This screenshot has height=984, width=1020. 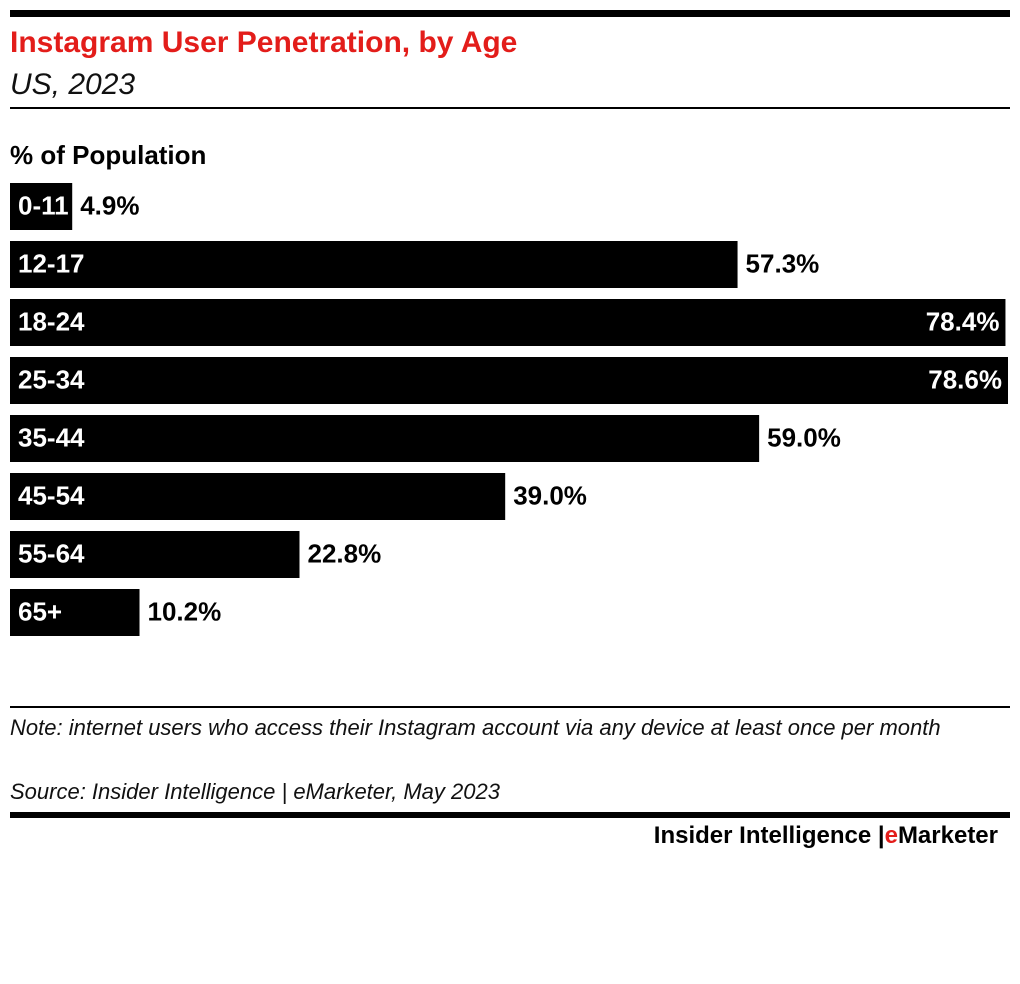 What do you see at coordinates (109, 205) in the screenshot?
I see `value-label: 4.9%` at bounding box center [109, 205].